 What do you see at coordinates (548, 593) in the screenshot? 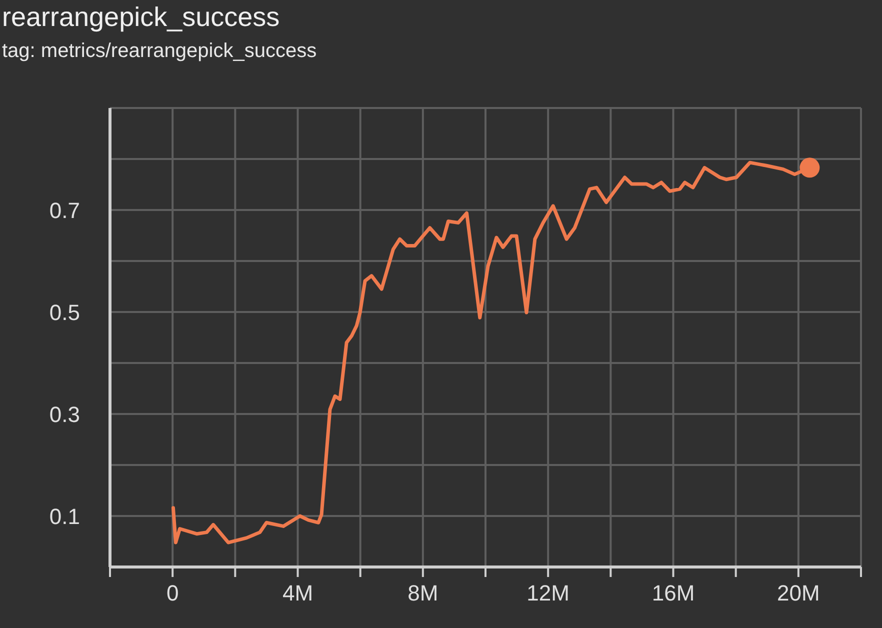
I see `x-tick-label: 12M` at bounding box center [548, 593].